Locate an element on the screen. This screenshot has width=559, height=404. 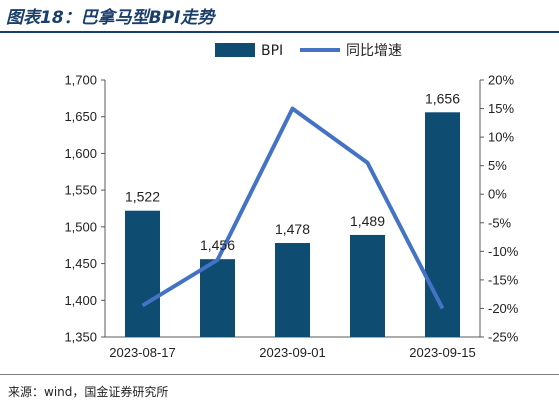
y-right-tick-label: 20% is located at coordinates (501, 80).